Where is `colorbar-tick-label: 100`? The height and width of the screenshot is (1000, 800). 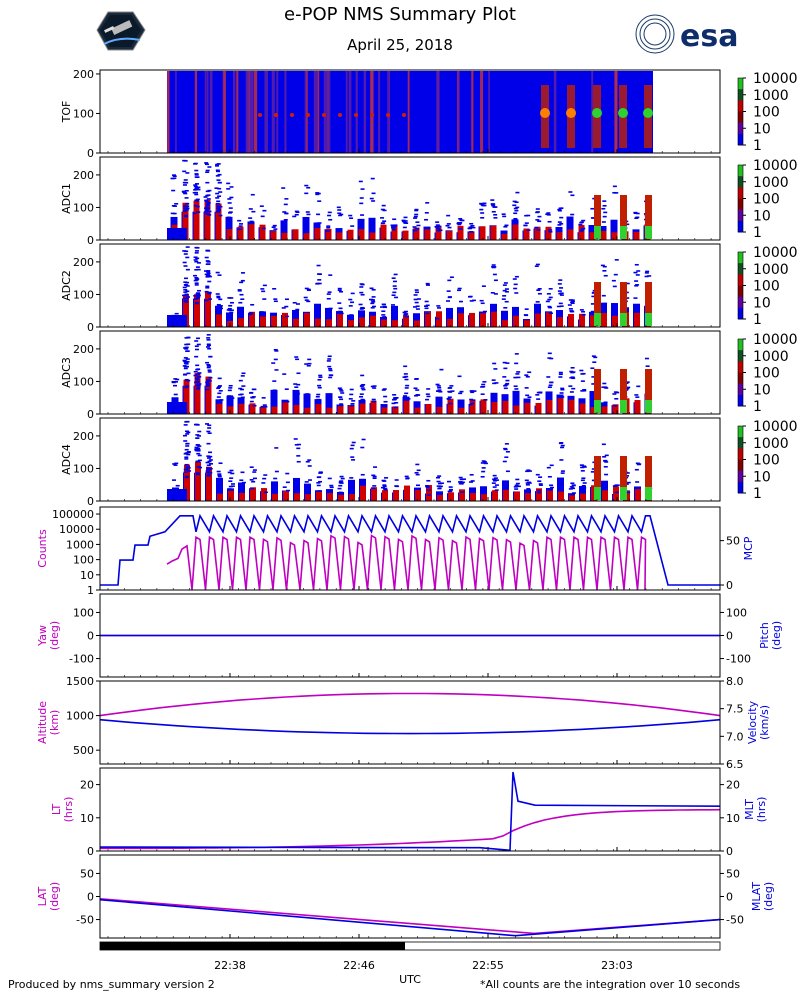 colorbar-tick-label: 100 is located at coordinates (766, 461).